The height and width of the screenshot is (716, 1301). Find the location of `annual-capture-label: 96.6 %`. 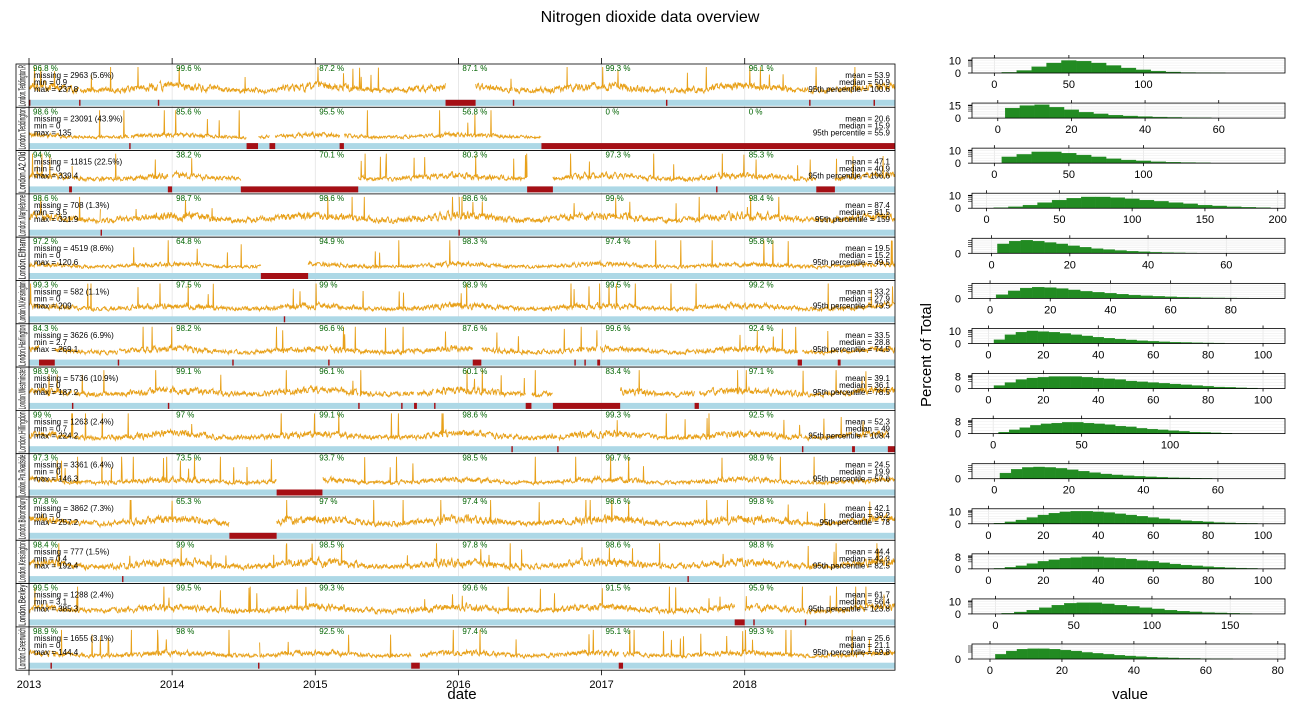

annual-capture-label: 96.6 % is located at coordinates (331, 328).